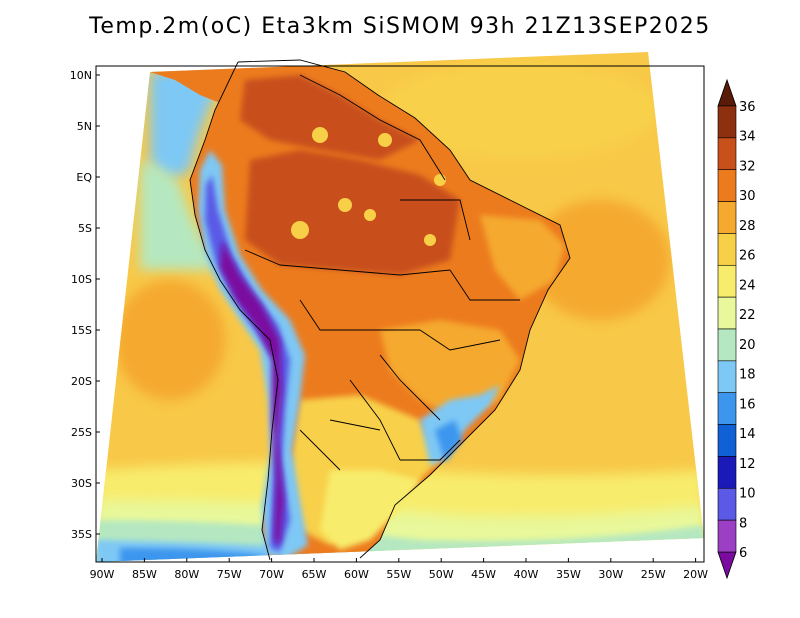 The height and width of the screenshot is (618, 800). I want to click on lon-tick-label: 35W, so click(568, 574).